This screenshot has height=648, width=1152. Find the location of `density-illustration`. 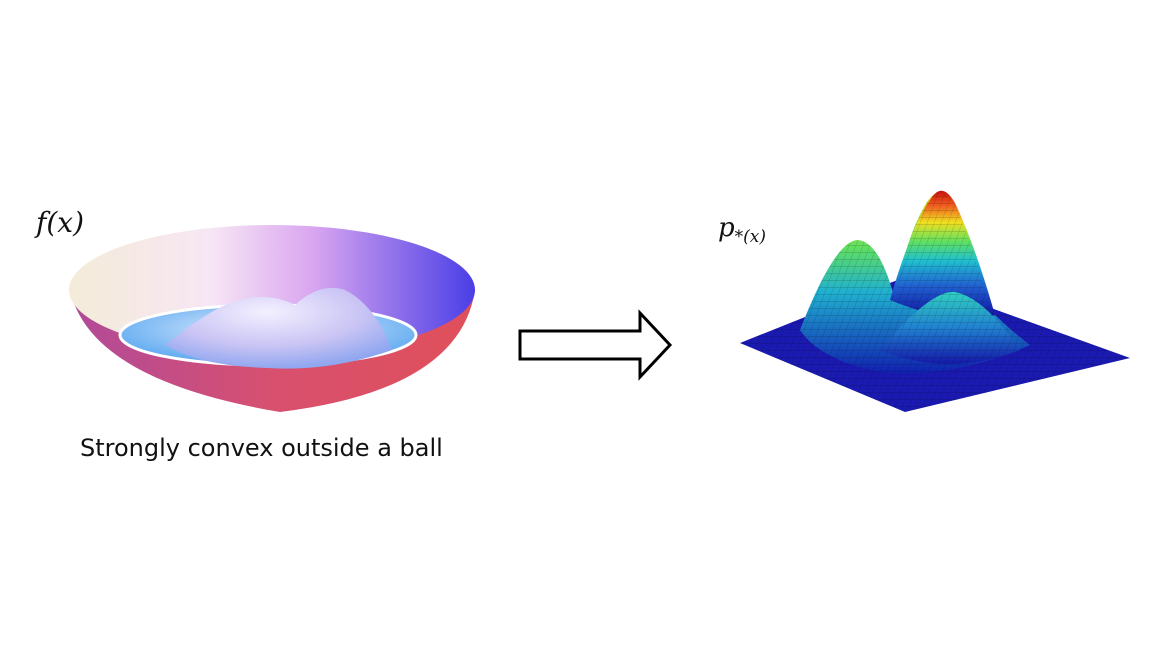

density-illustration is located at coordinates (935, 301).